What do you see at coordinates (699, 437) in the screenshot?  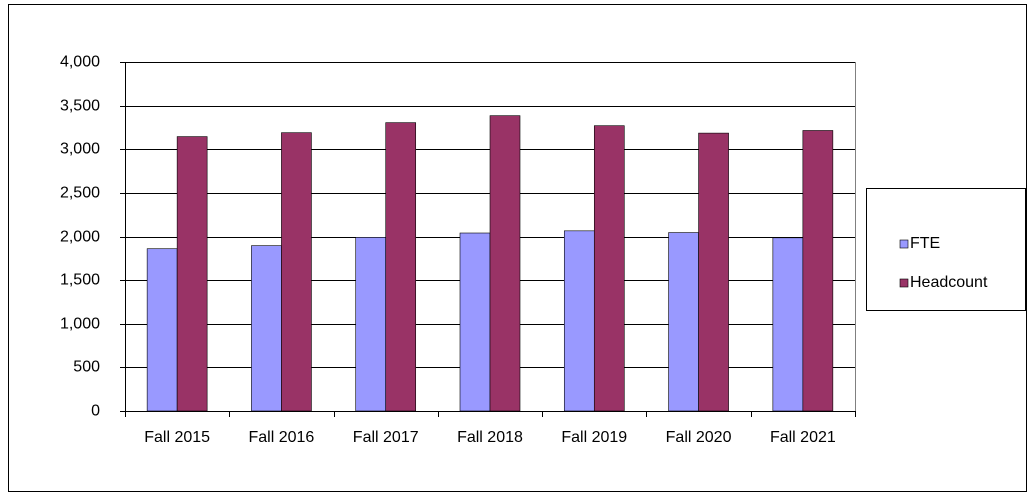 I see `x-tick-label: Fall 2020` at bounding box center [699, 437].